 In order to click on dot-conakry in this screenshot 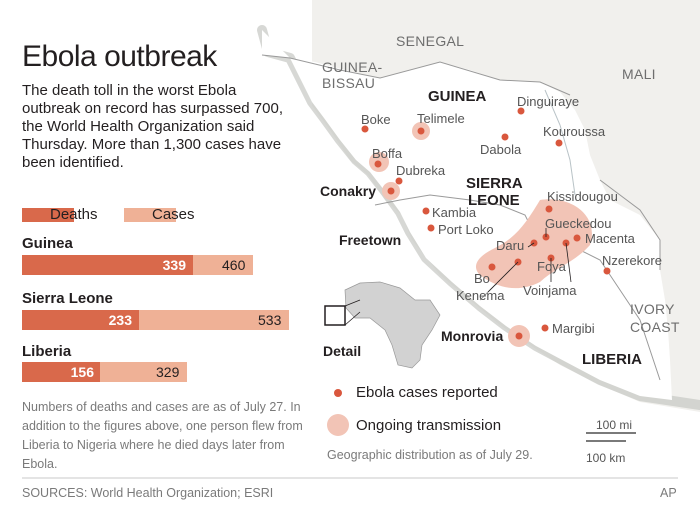, I will do `click(391, 191)`.